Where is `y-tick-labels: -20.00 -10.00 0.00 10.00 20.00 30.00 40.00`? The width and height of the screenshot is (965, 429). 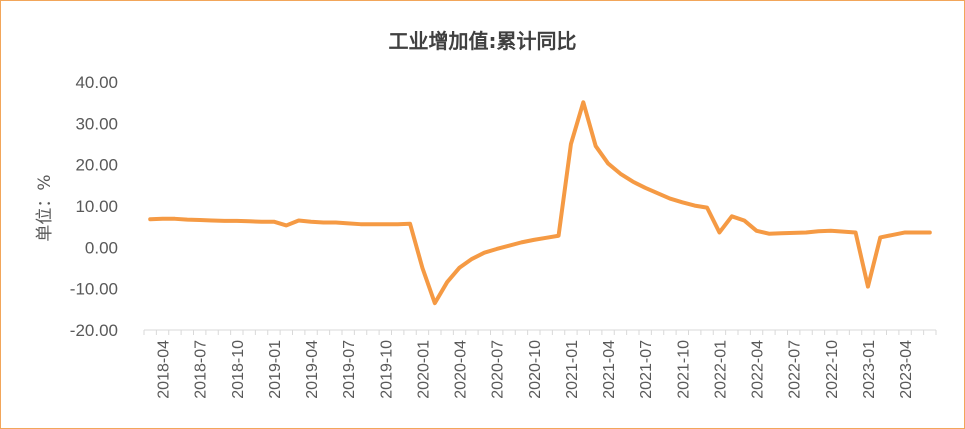
y-tick-labels: -20.00 -10.00 0.00 10.00 20.00 30.00 40.00 is located at coordinates (94, 206).